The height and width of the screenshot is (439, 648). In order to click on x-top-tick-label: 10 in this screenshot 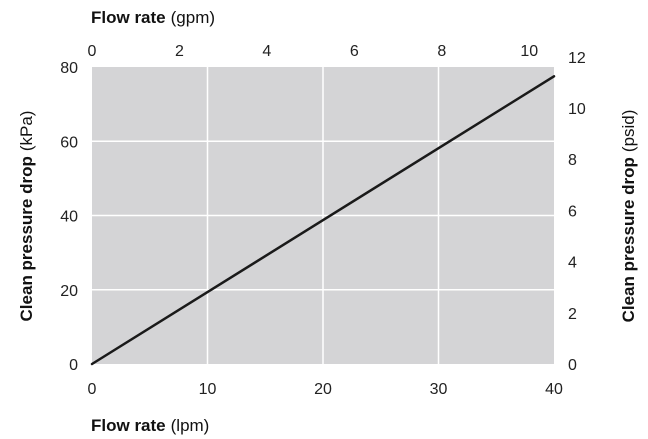, I will do `click(529, 51)`.